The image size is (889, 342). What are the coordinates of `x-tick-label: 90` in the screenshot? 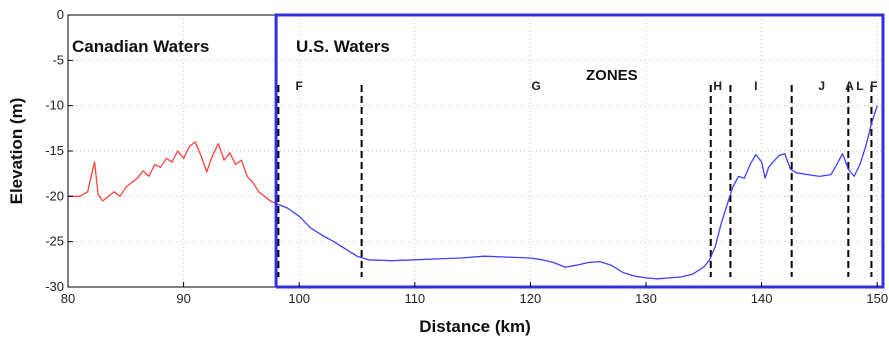 It's located at (183, 298).